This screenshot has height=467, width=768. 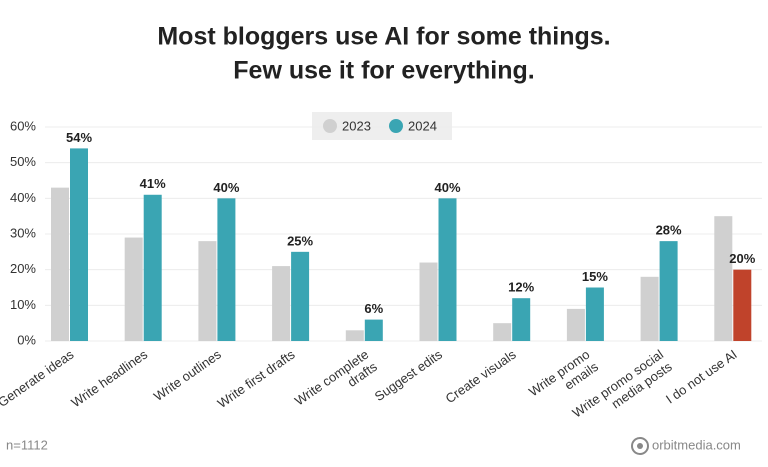 I want to click on y-tick-label: 20%, so click(x=23, y=268).